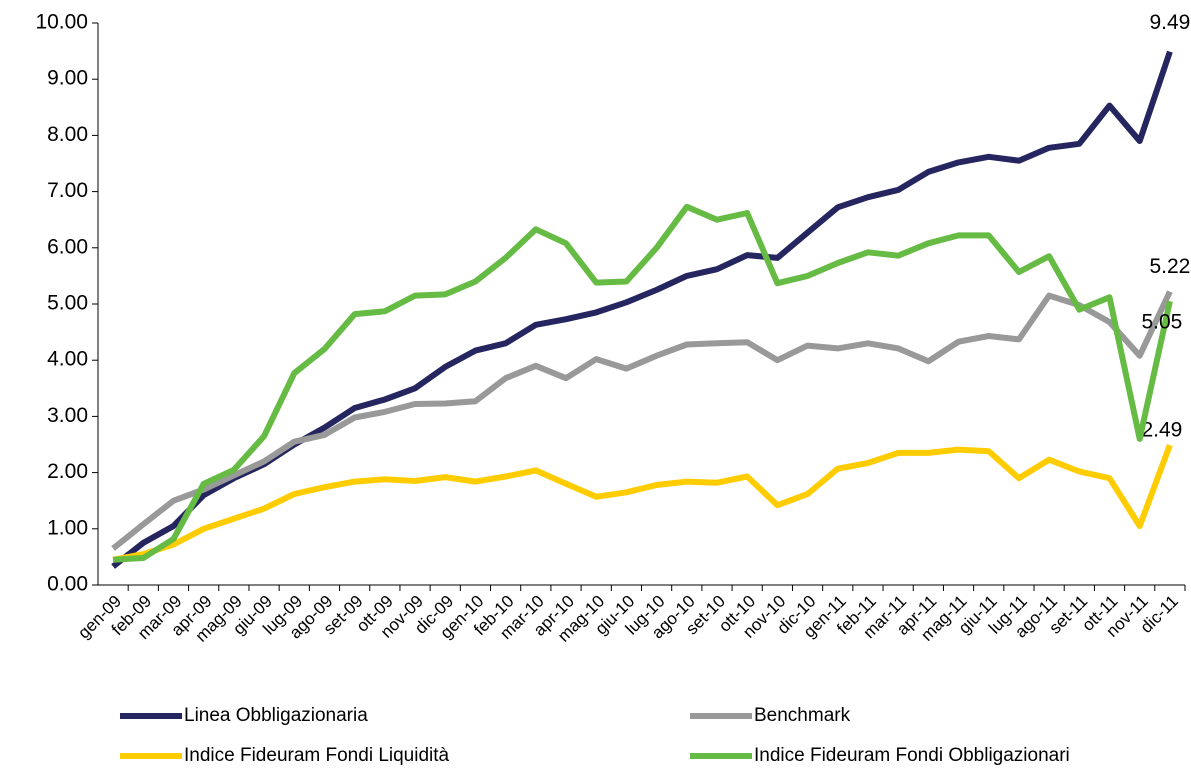 The height and width of the screenshot is (769, 1191). What do you see at coordinates (67, 78) in the screenshot?
I see `y-tick-label: 9.00` at bounding box center [67, 78].